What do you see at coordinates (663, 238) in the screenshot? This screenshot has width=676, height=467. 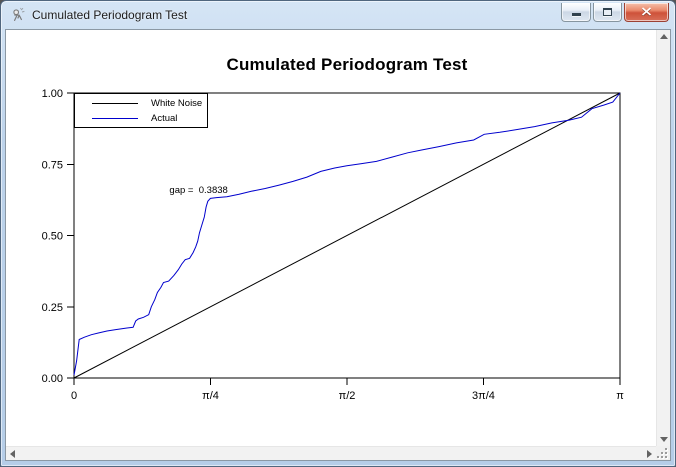 I see `vertical-scrollbar` at bounding box center [663, 238].